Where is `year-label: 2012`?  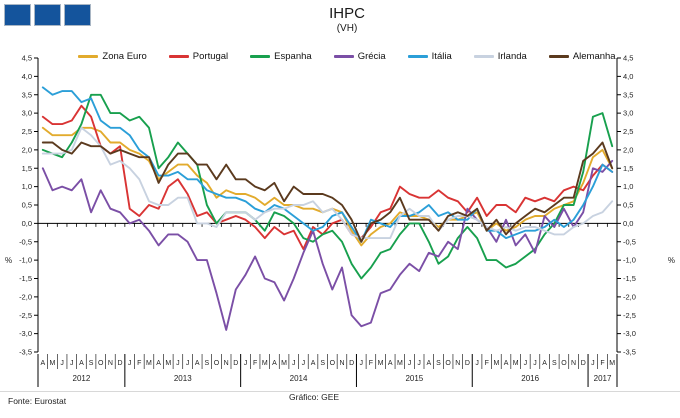
year-label: 2012 is located at coordinates (82, 378).